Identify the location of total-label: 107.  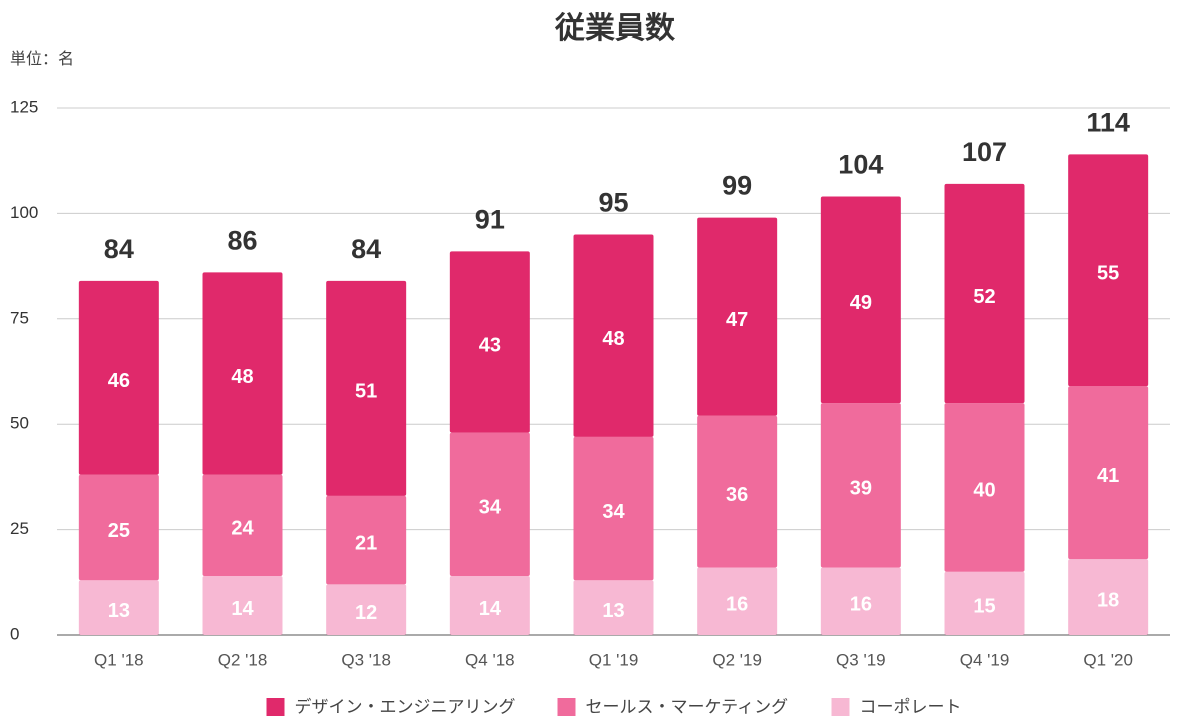
(984, 152).